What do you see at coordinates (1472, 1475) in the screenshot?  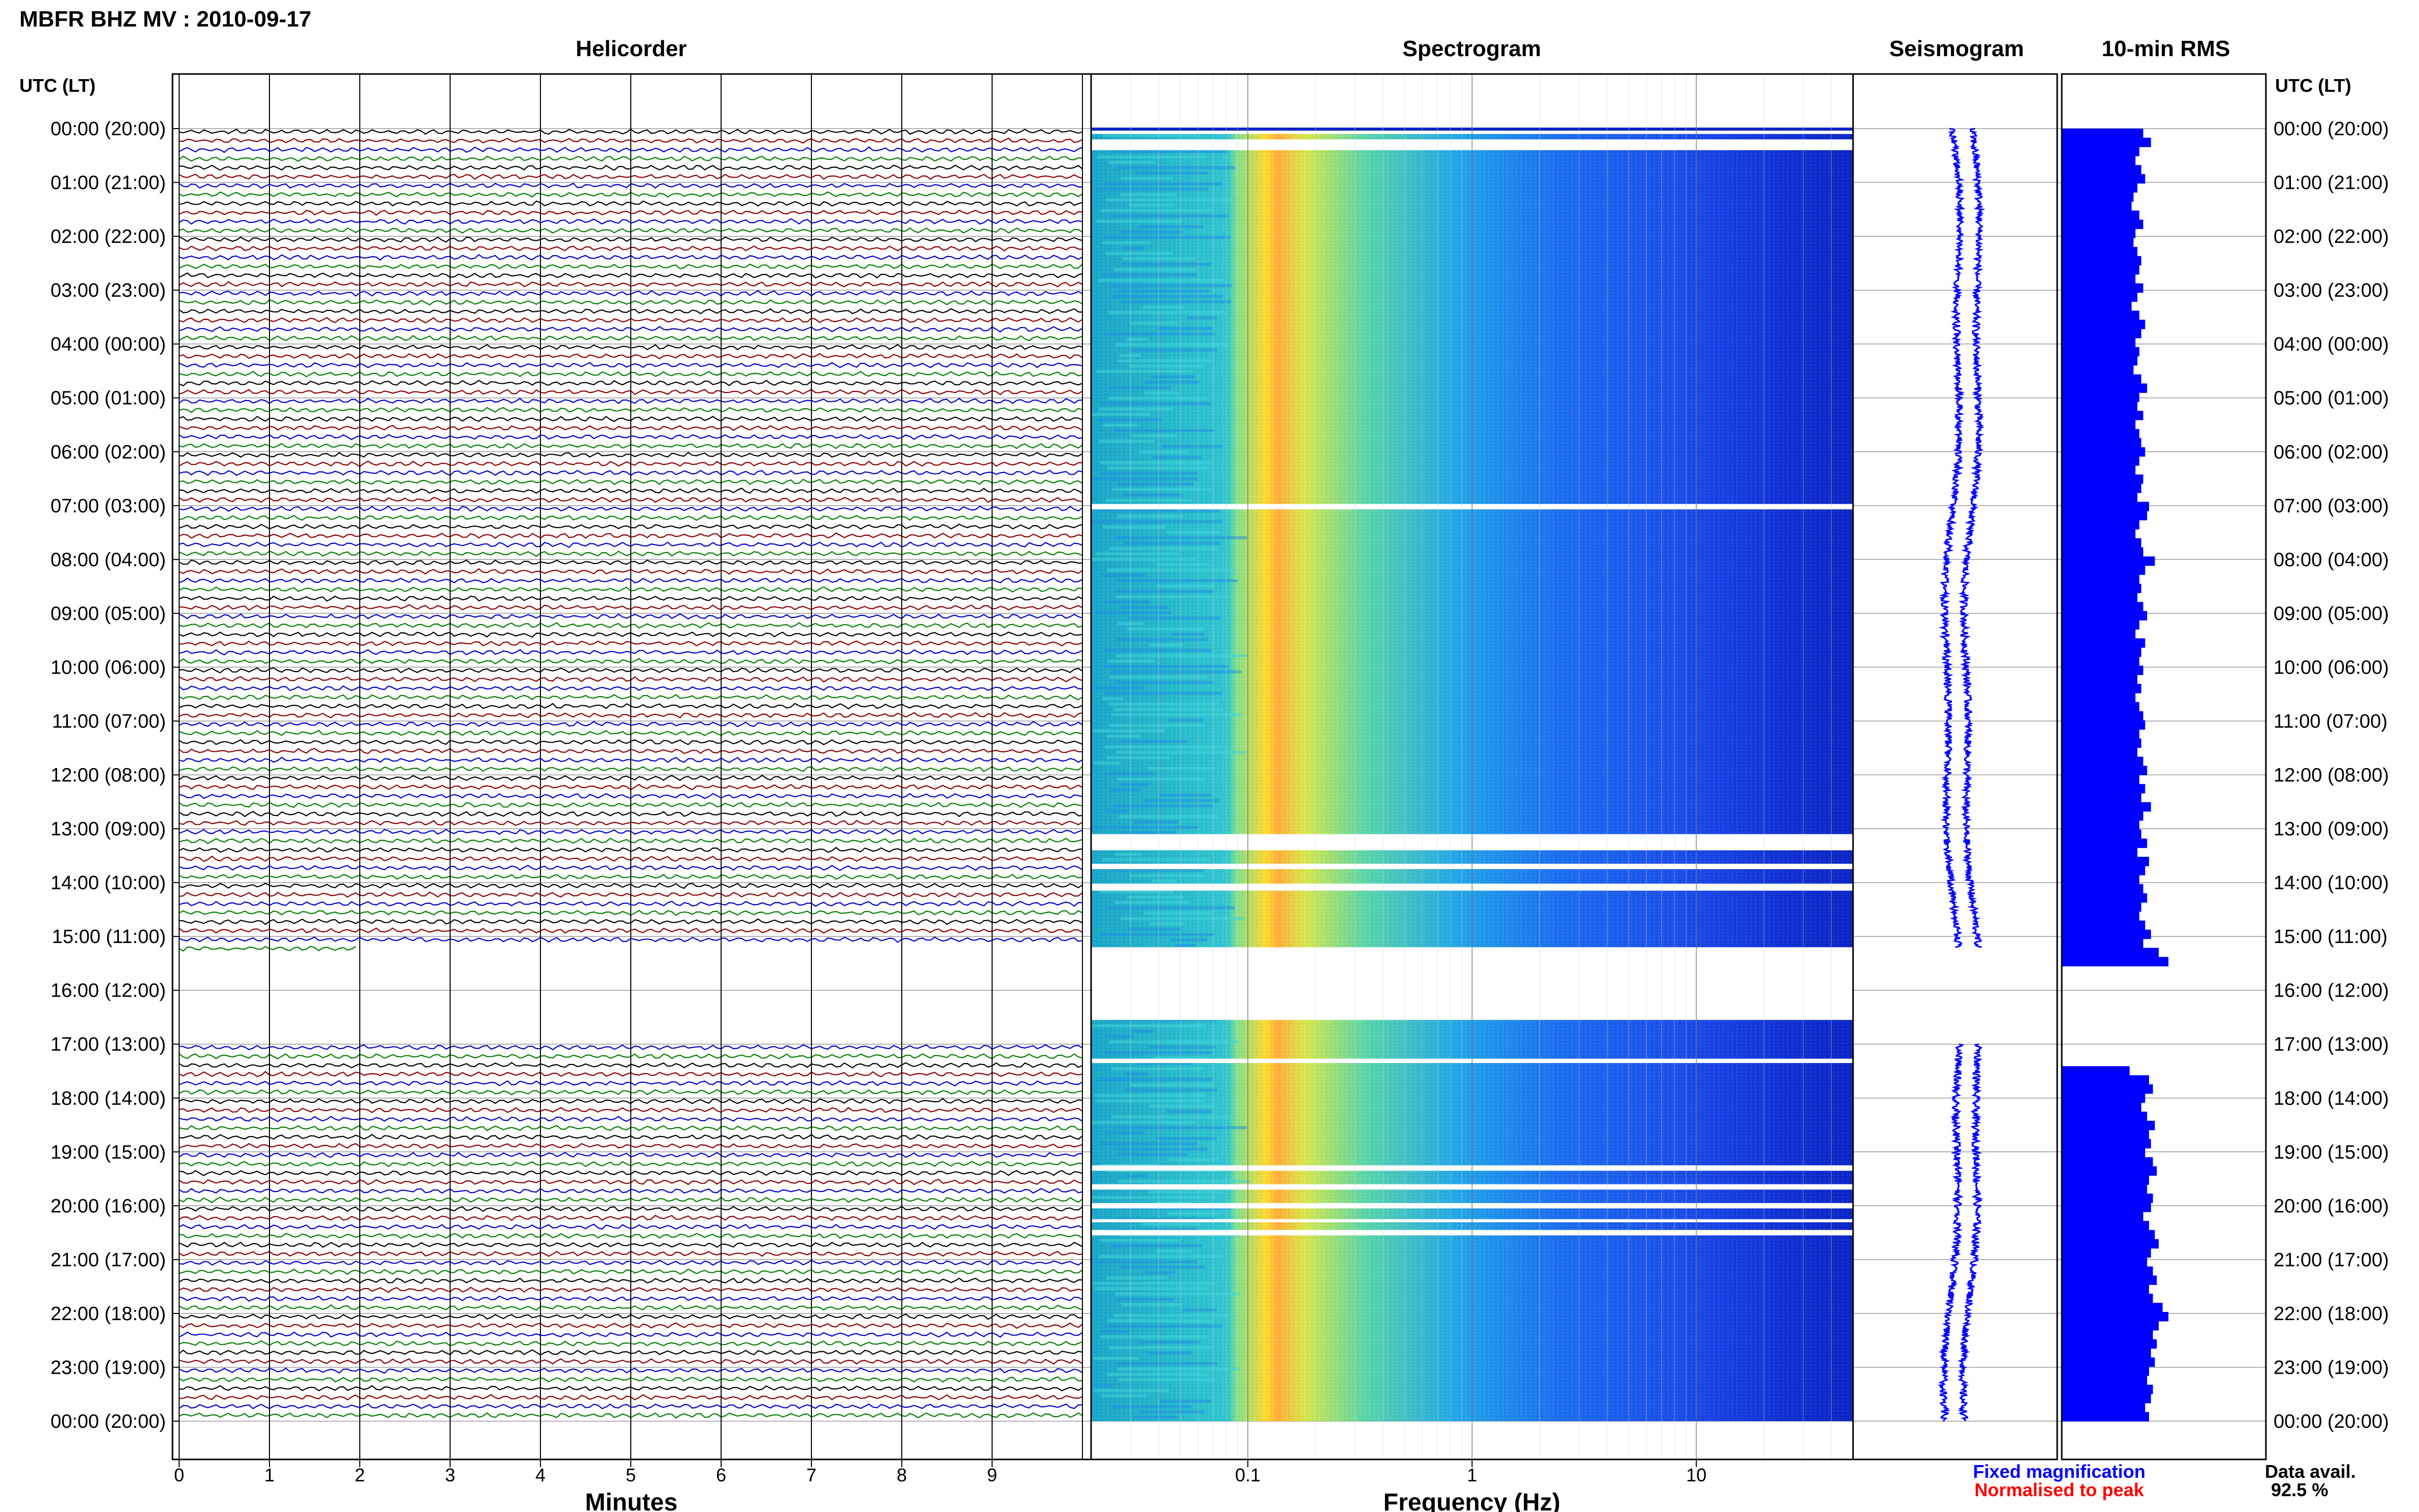 I see `frequency-tick-label: 1` at bounding box center [1472, 1475].